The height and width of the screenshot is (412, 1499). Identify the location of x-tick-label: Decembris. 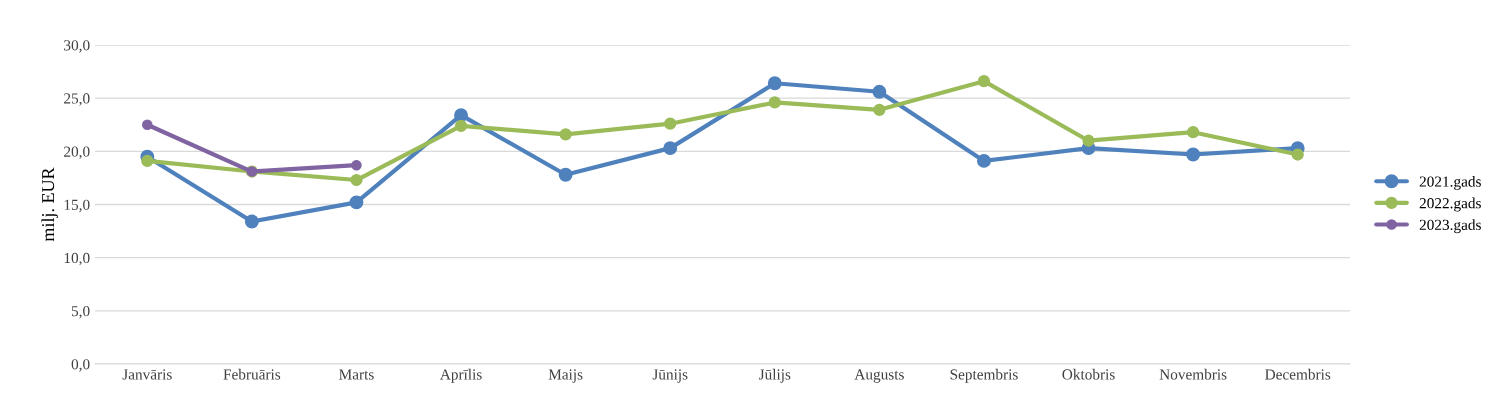
(1298, 374).